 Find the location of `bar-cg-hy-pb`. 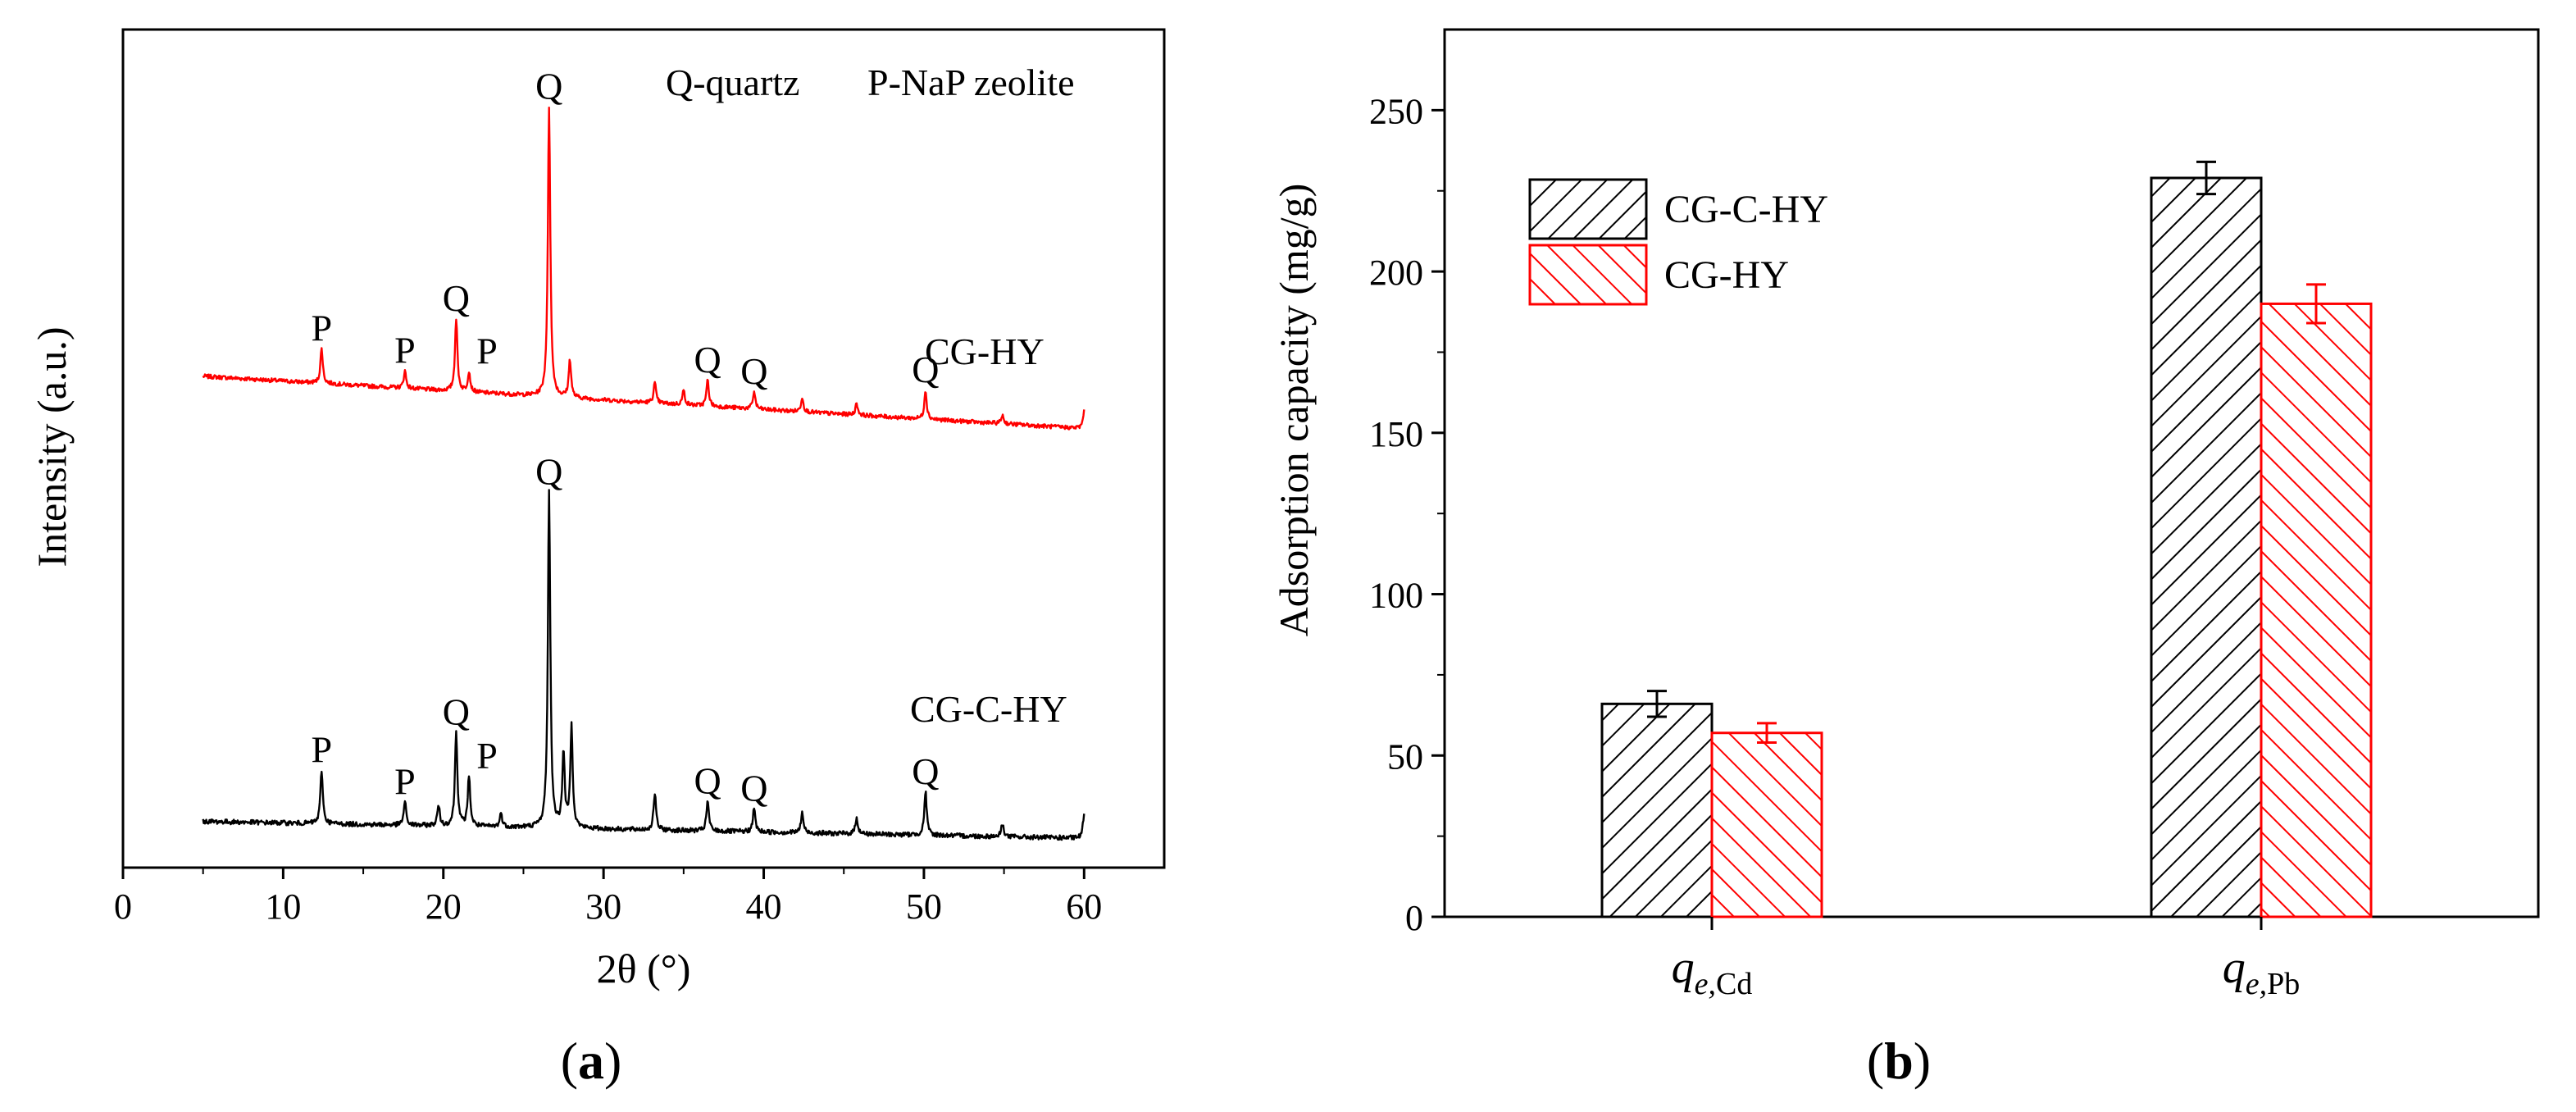

bar-cg-hy-pb is located at coordinates (2316, 610).